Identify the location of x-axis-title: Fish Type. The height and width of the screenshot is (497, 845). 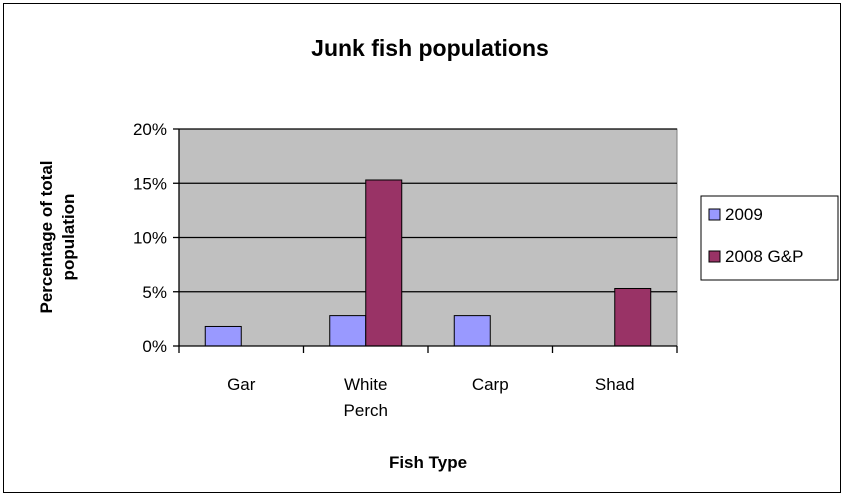
(428, 462).